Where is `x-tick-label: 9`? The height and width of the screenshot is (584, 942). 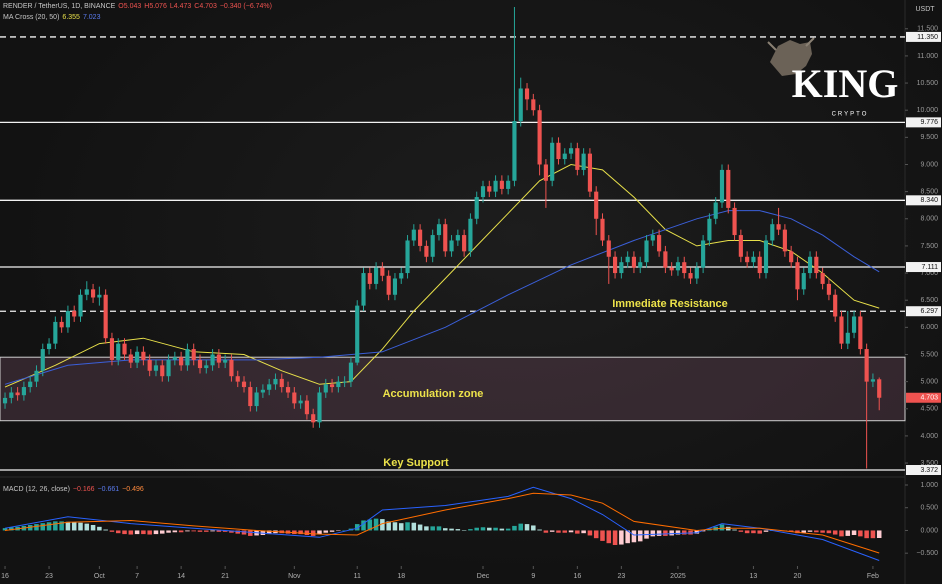 x-tick-label: 9 is located at coordinates (533, 576).